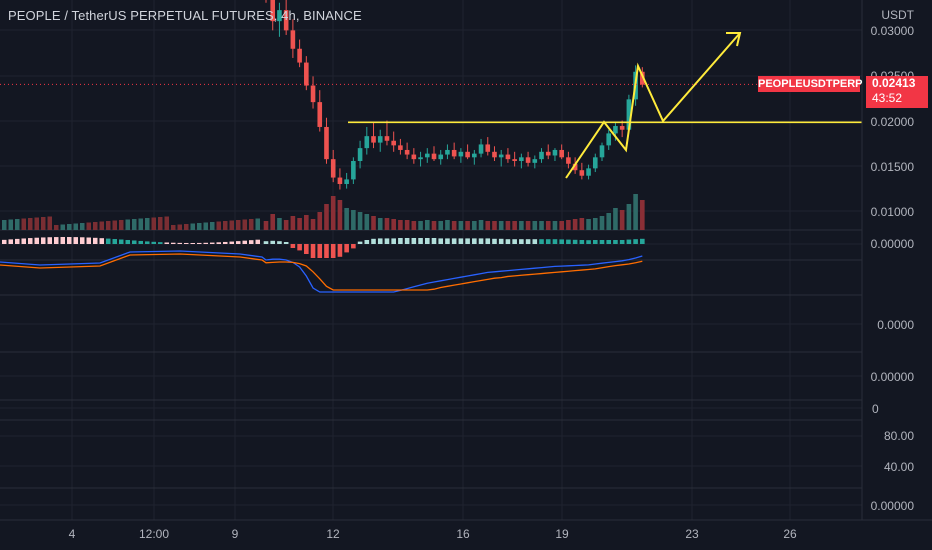 This screenshot has width=932, height=550. I want to click on rsi-axis-tick: 40.00, so click(898, 467).